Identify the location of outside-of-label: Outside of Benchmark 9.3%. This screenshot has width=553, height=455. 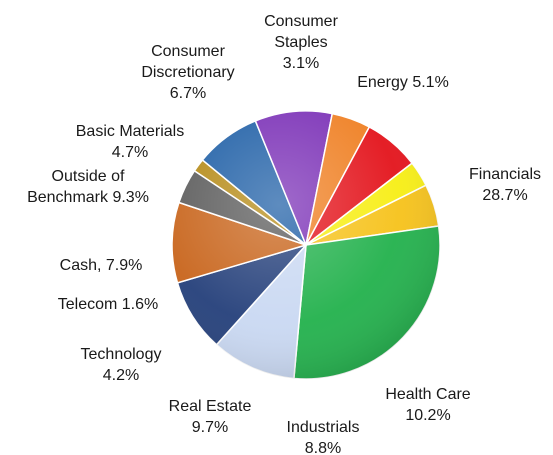
(88, 187).